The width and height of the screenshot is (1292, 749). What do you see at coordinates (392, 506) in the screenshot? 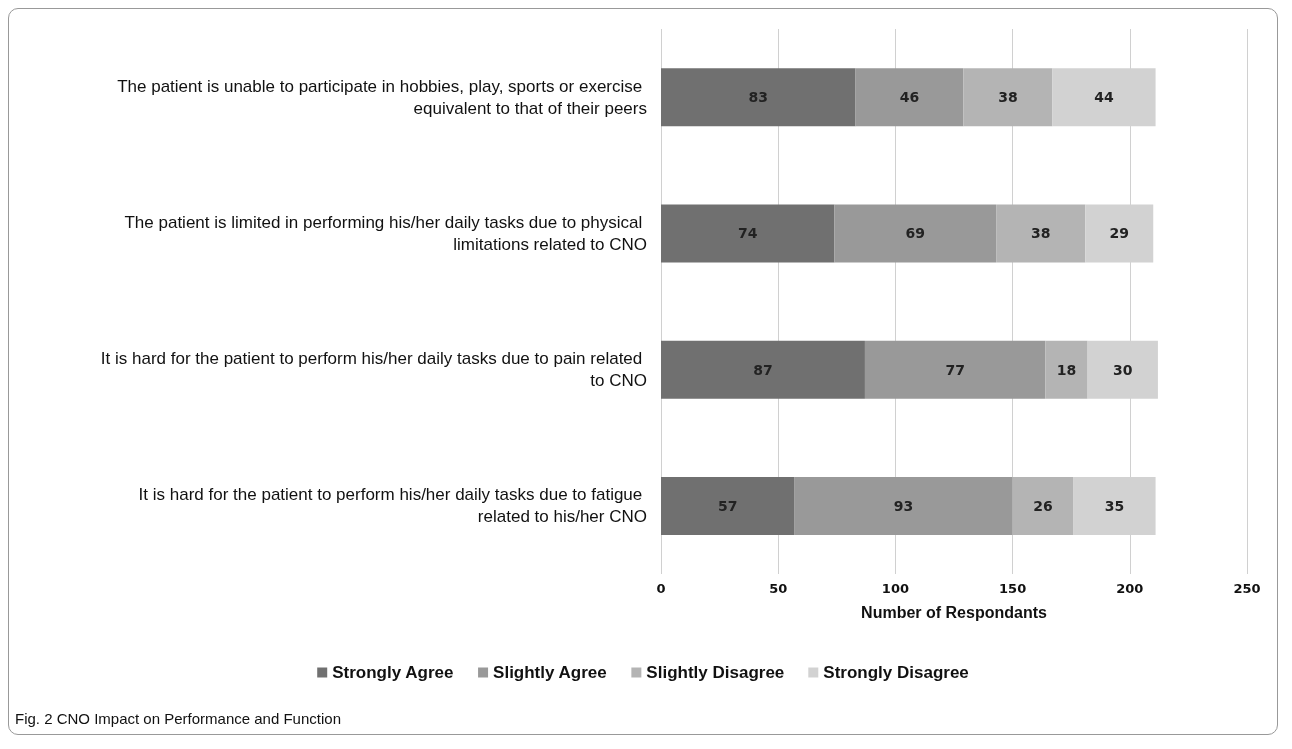
I see `y-tick-label: It is hard for the patient to perform his/her daily tasks due to fatigue related to his/her CNO` at bounding box center [392, 506].